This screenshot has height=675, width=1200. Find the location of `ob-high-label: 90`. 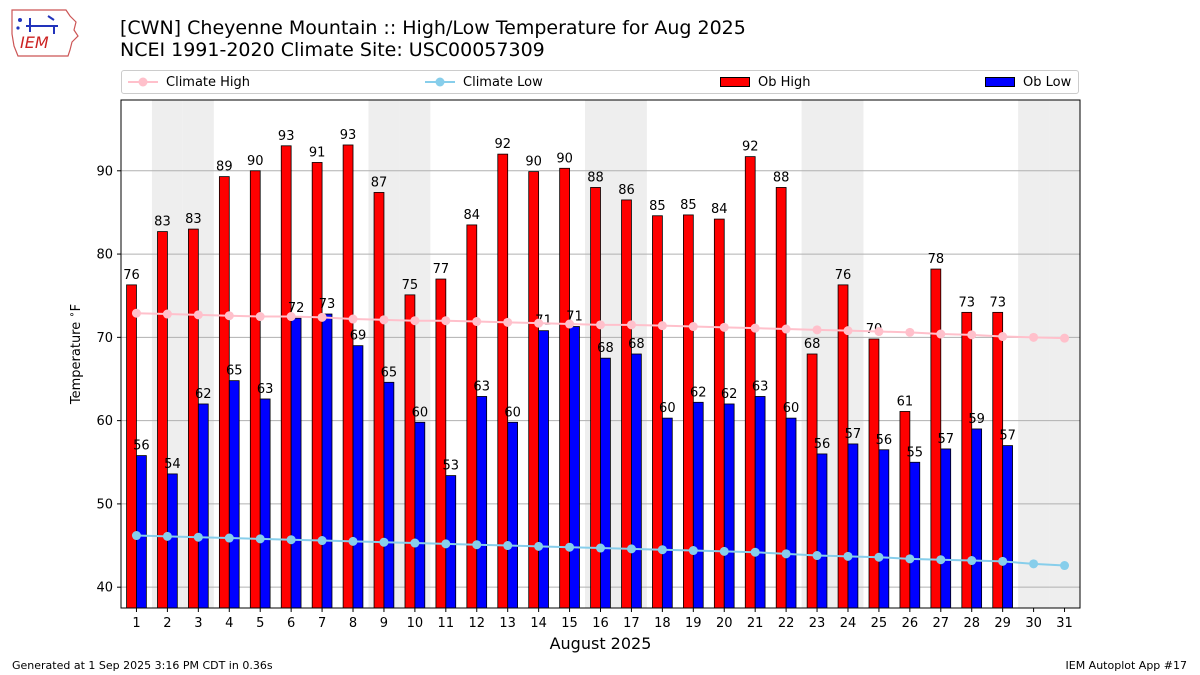

ob-high-label: 90 is located at coordinates (564, 158).